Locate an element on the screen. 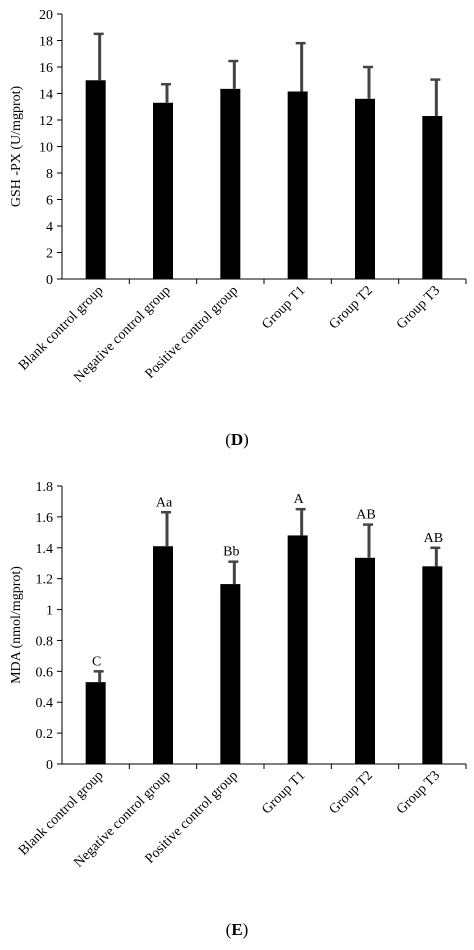 The image size is (474, 950). panel-d-y-tick-label: 6 is located at coordinates (49, 201).